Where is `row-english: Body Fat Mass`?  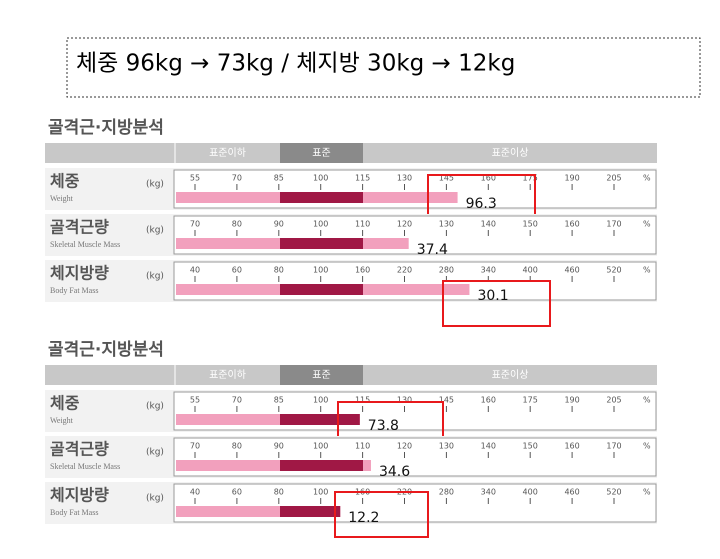
row-english: Body Fat Mass is located at coordinates (74, 290).